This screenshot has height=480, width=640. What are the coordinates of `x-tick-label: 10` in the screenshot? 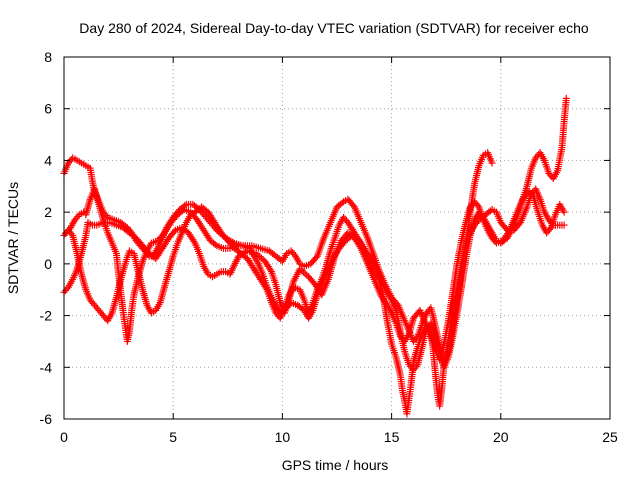 It's located at (283, 437).